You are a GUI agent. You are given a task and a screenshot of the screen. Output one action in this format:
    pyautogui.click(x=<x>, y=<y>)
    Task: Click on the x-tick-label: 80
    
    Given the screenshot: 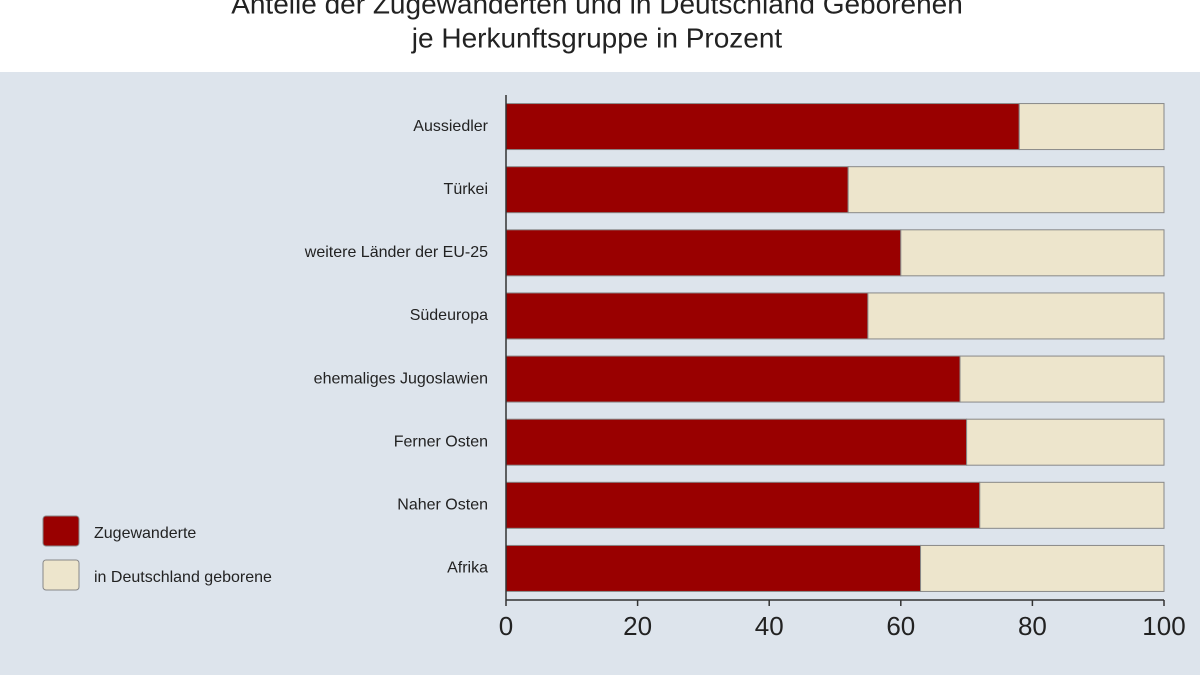 What is the action you would take?
    pyautogui.click(x=1032, y=626)
    